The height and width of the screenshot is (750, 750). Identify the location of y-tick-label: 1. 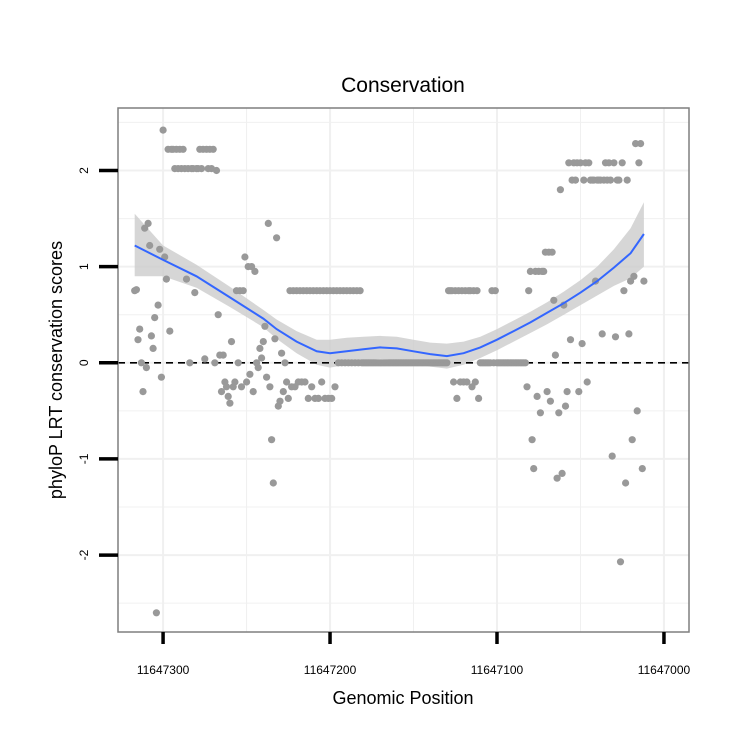
(84, 266).